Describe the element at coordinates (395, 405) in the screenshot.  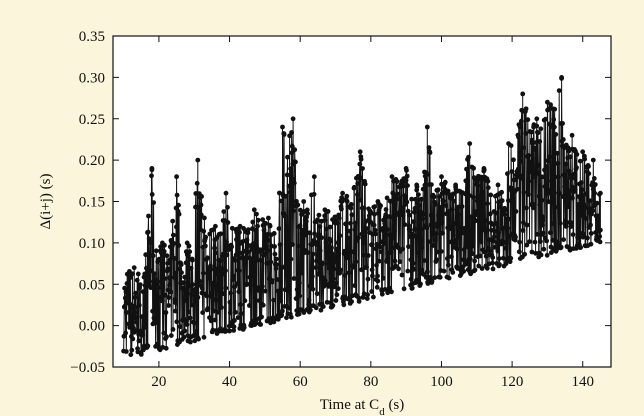
I see `x-axis-label-unit: (s)` at that location.